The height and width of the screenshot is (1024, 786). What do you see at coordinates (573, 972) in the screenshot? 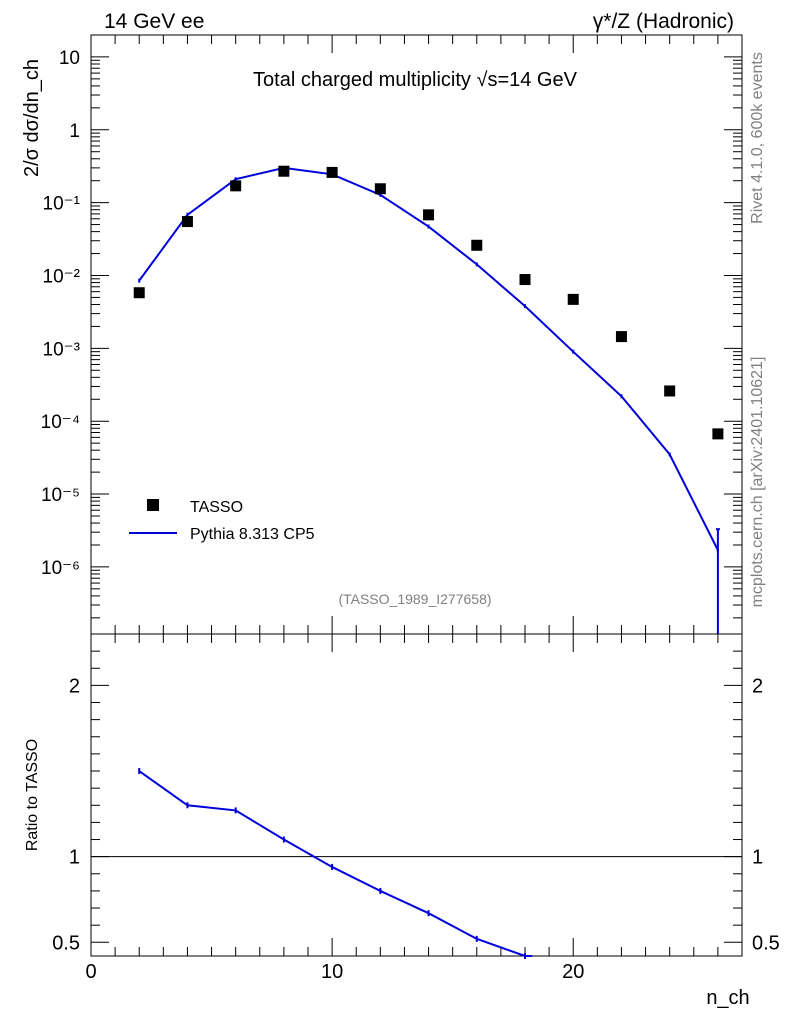
I see `x-tick-label: 20` at bounding box center [573, 972].